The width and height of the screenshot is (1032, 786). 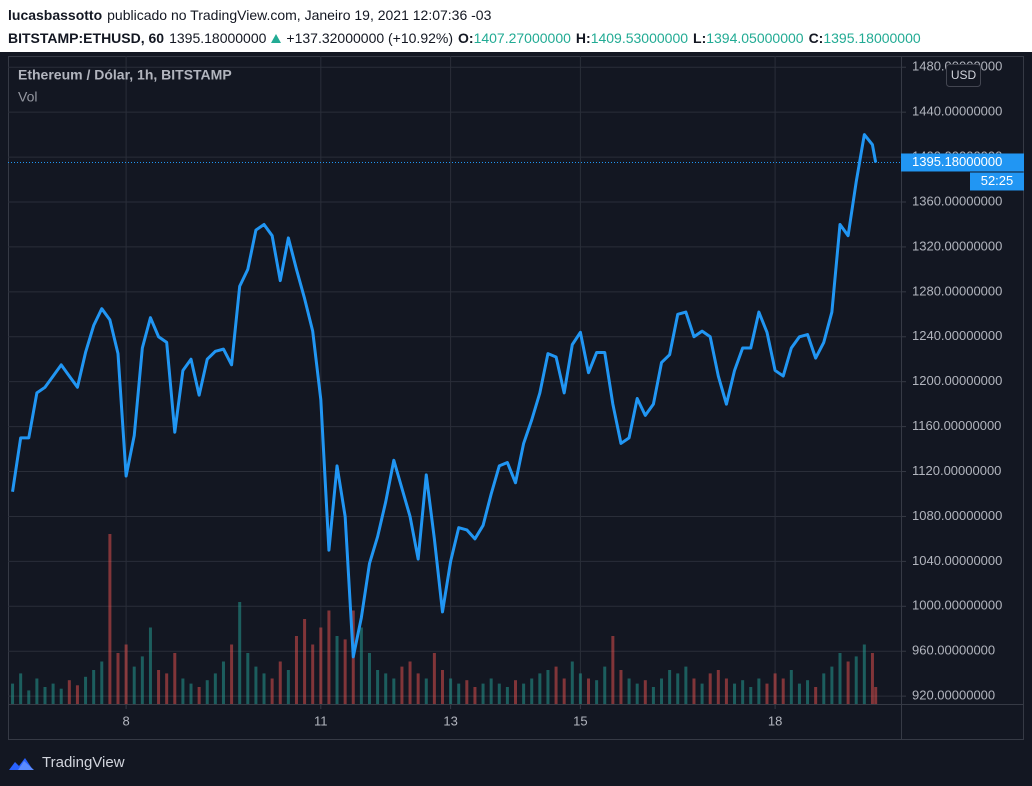 I want to click on ohlc-label: L:, so click(x=700, y=38).